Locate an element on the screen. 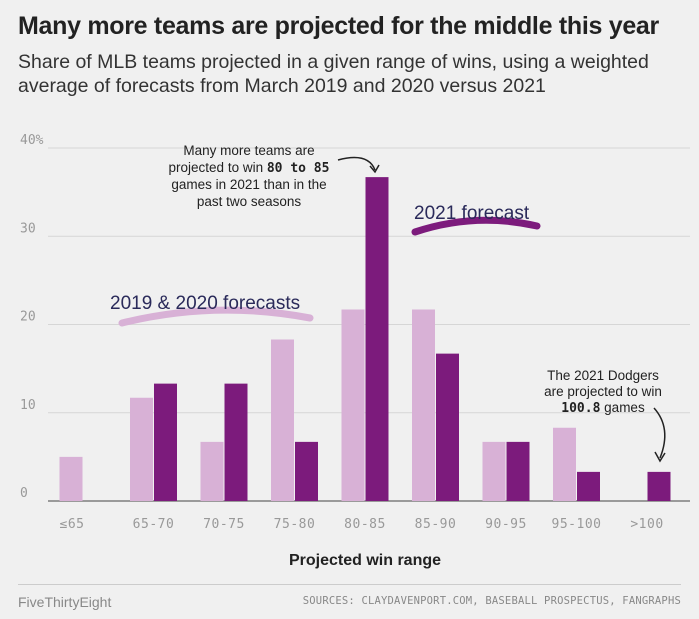 Image resolution: width=699 pixels, height=619 pixels. annotation-dodgers-line: The 2021 Dodgers is located at coordinates (603, 375).